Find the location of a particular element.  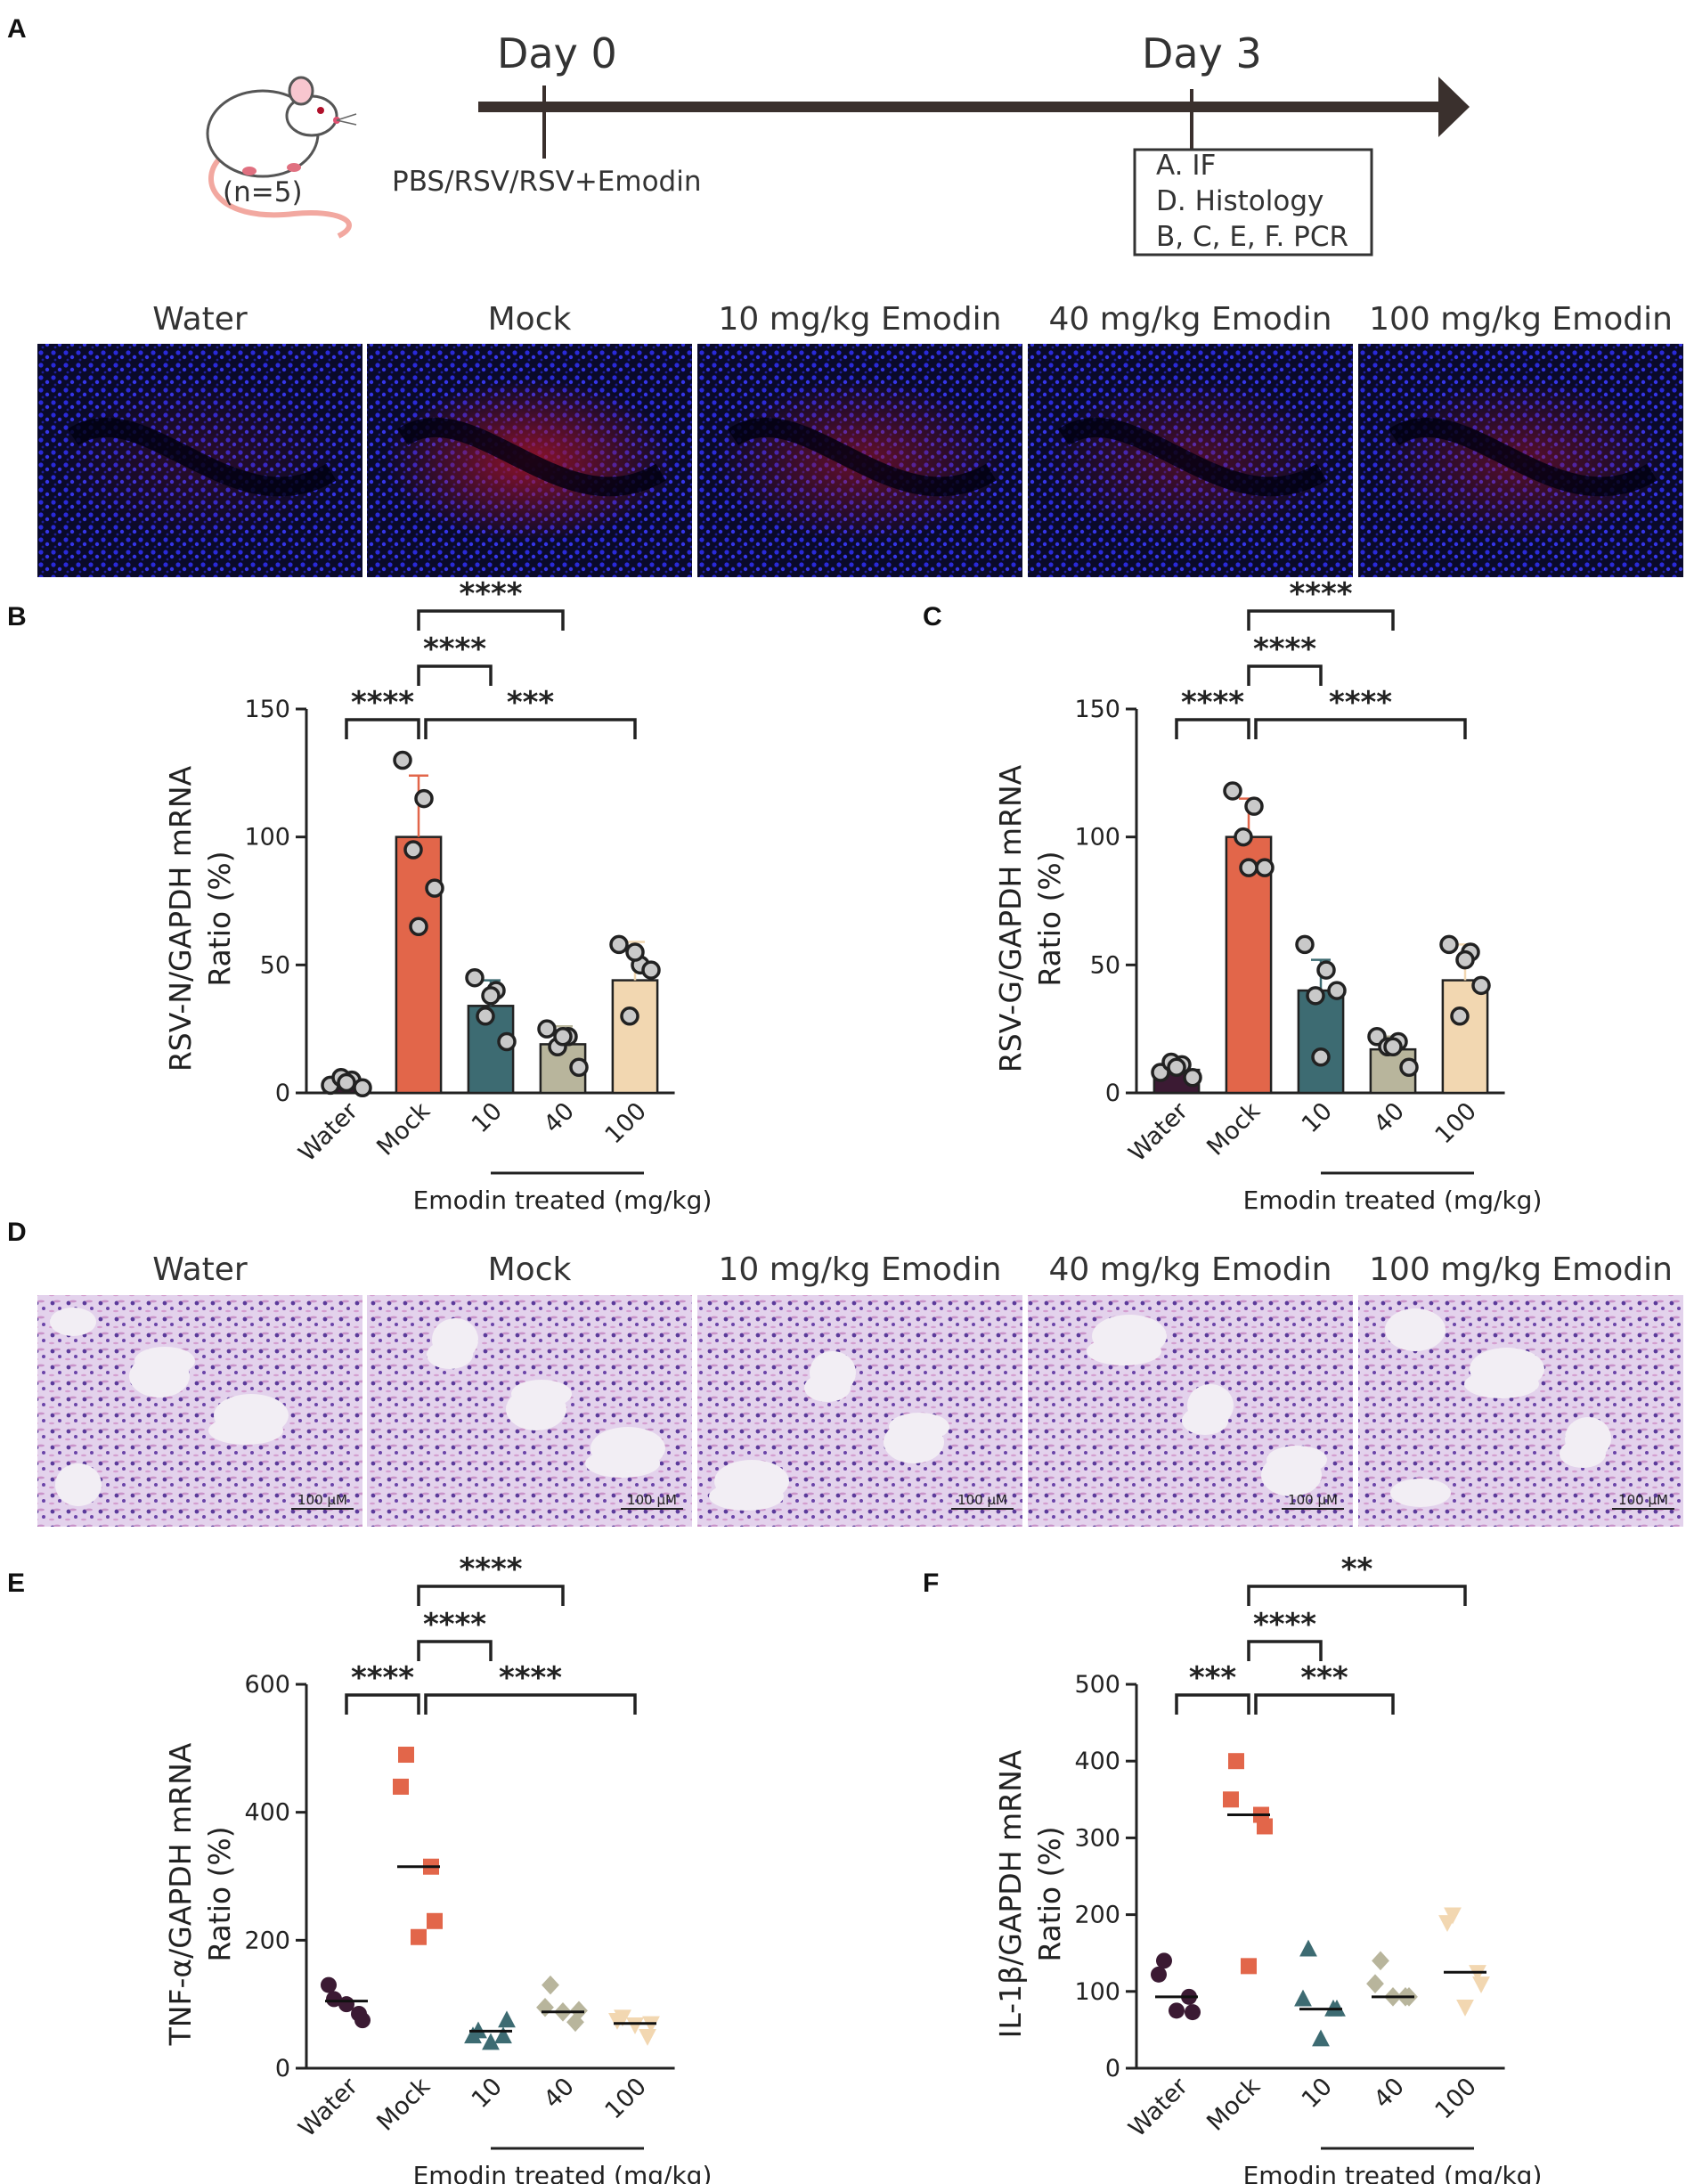

he-caption-4: 40 mg/kg Emodin is located at coordinates (1190, 1269).